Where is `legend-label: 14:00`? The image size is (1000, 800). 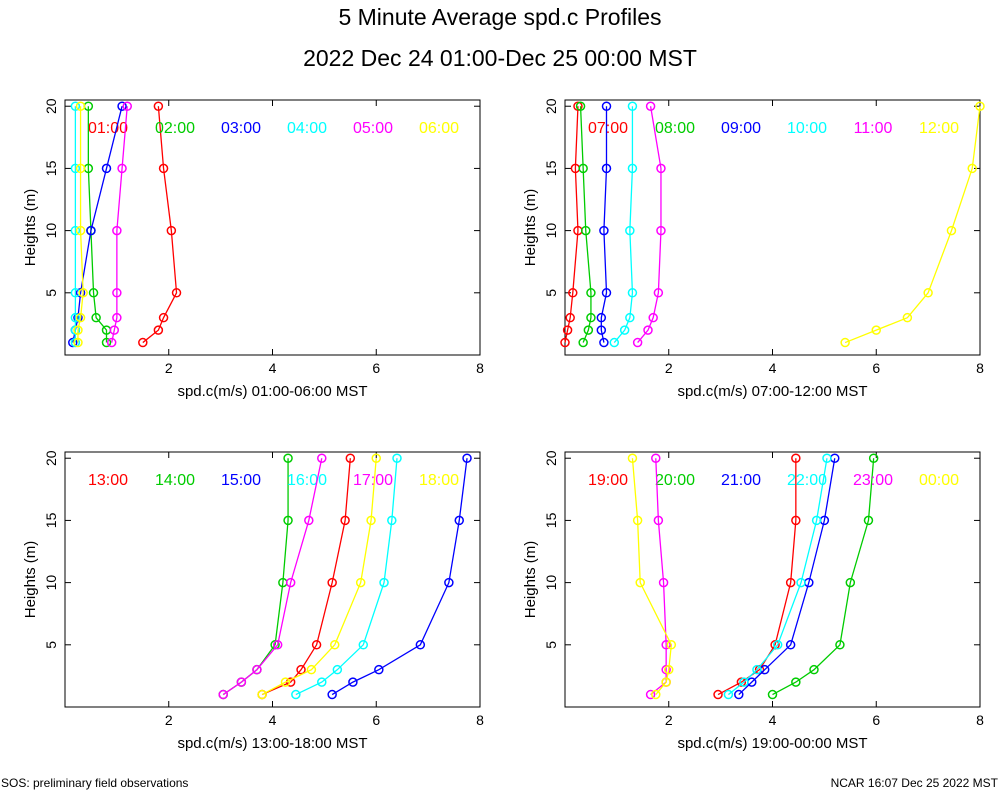
legend-label: 14:00 is located at coordinates (175, 480).